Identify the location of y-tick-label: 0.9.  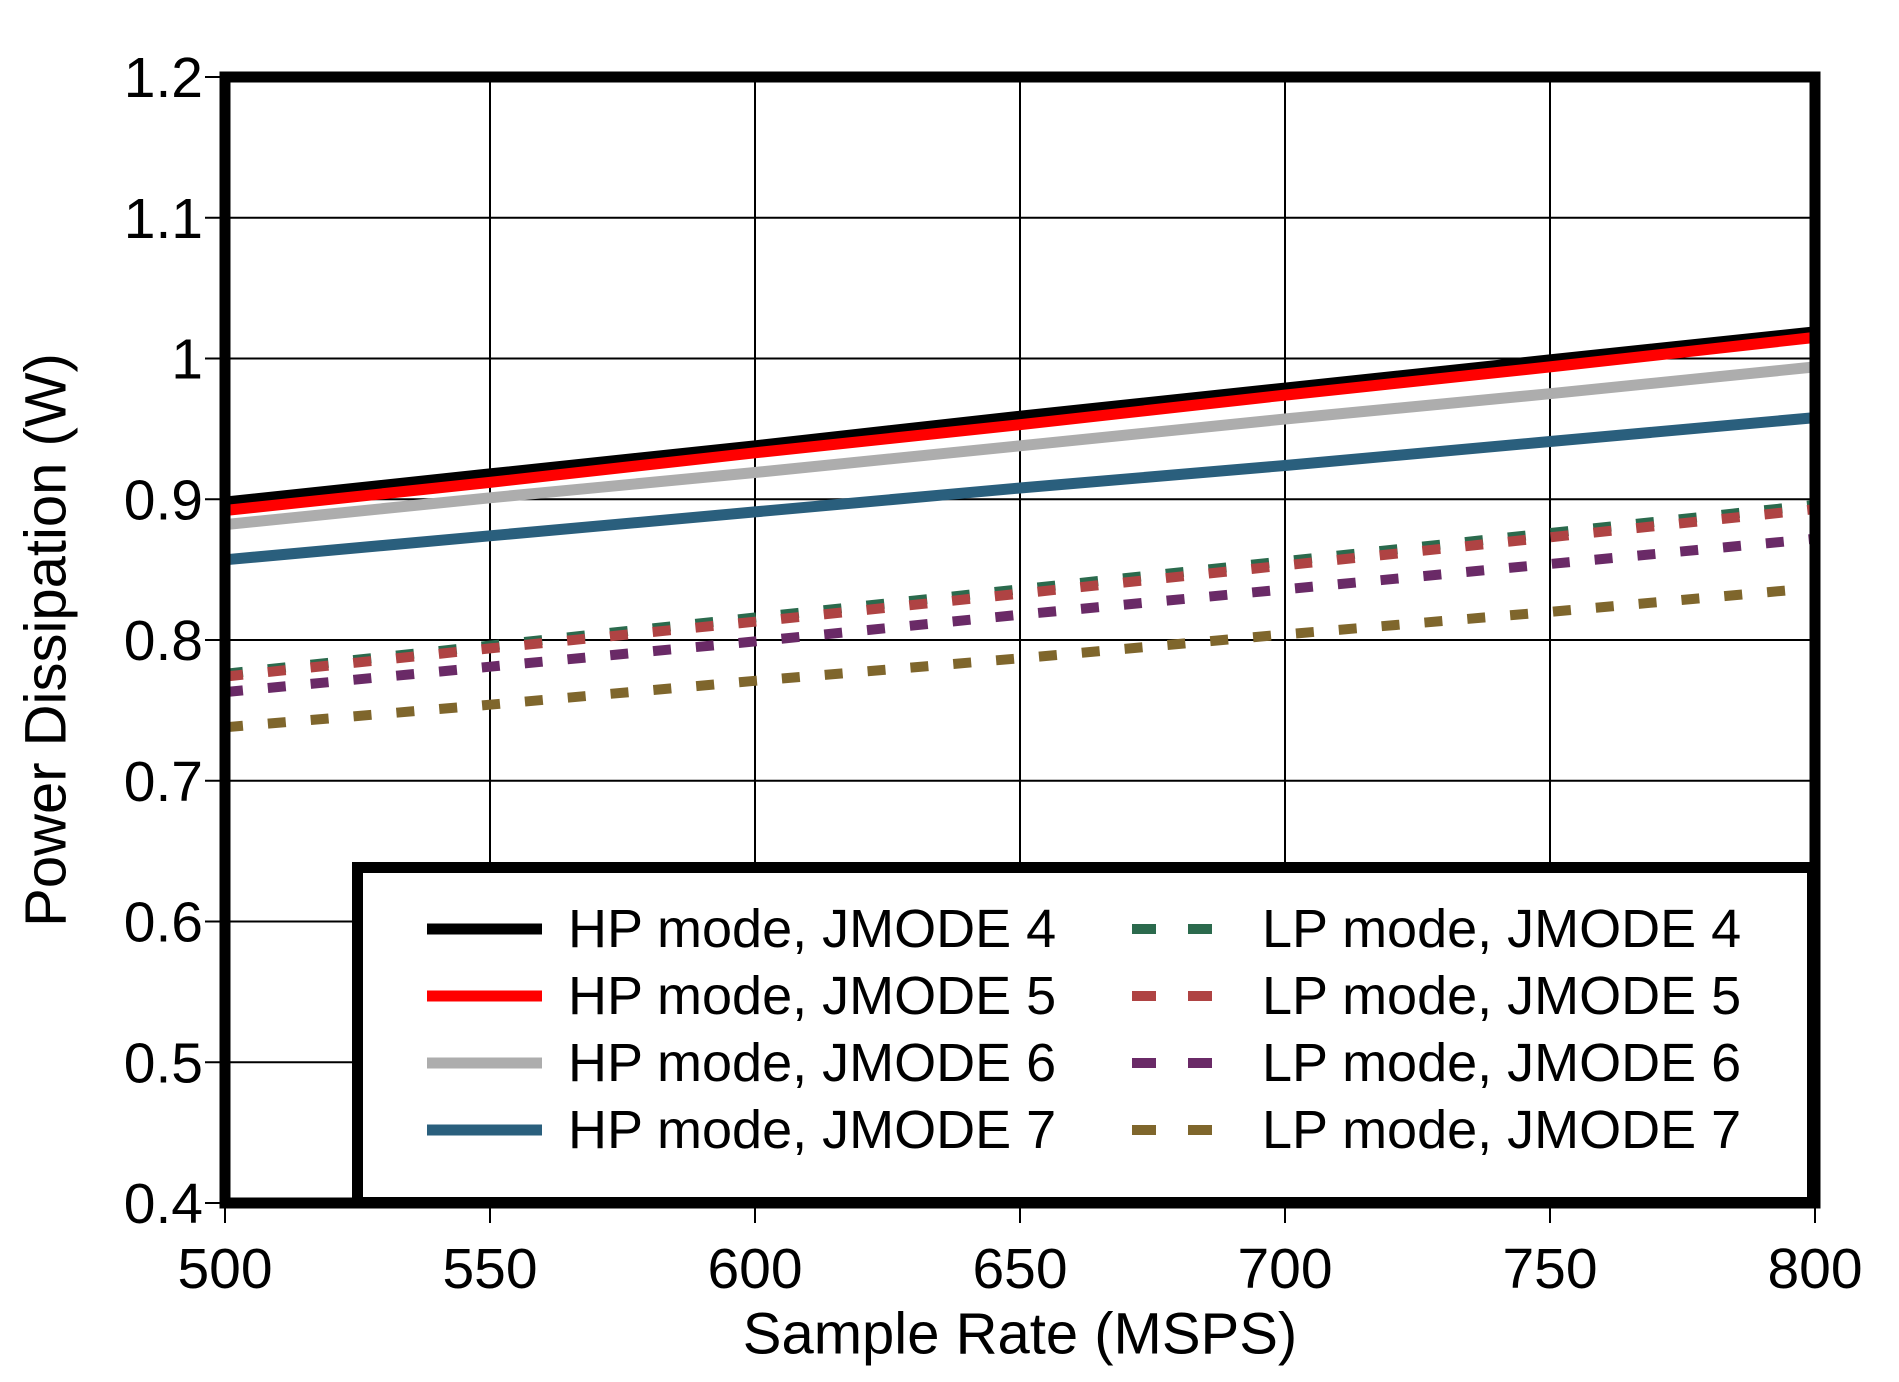
(163, 500).